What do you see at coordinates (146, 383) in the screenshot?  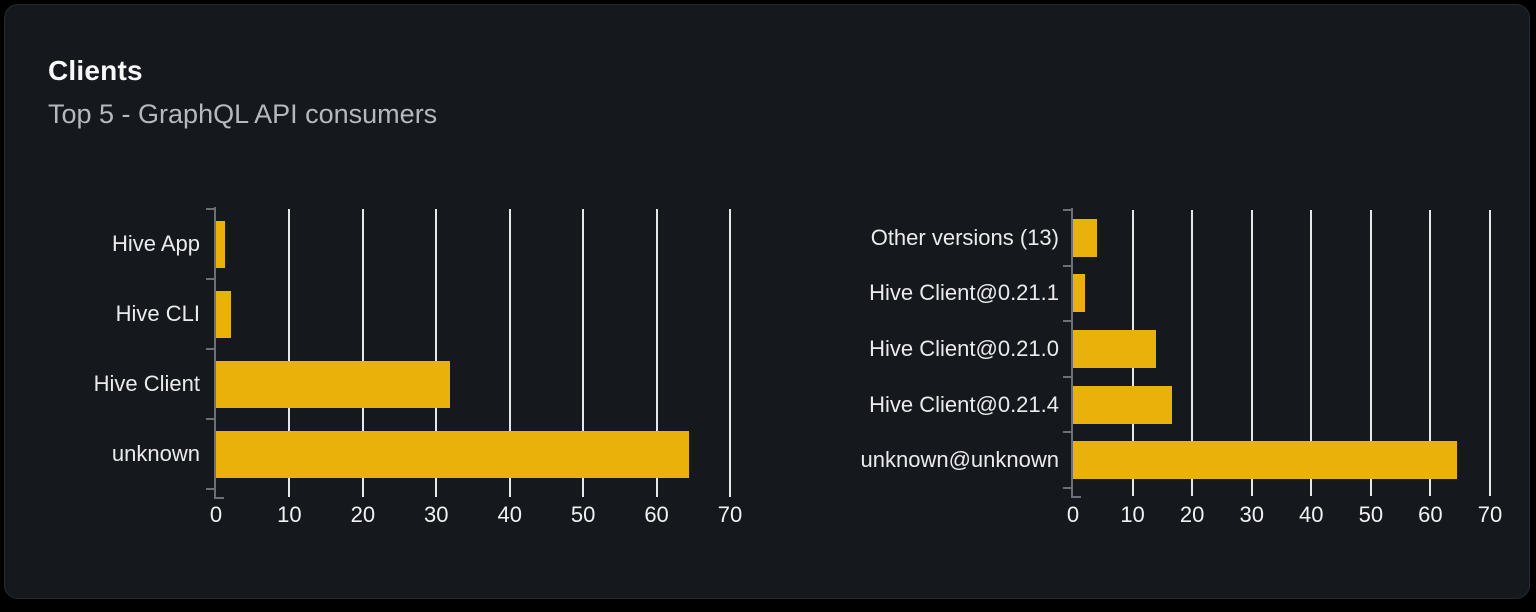 I see `category-label-hive-client: Hive Client` at bounding box center [146, 383].